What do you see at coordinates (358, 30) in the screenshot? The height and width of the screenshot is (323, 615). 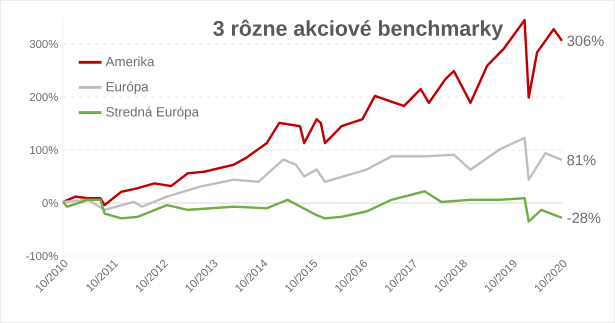 I see `chart-title: 3 rôzne akciové benchmarky` at bounding box center [358, 30].